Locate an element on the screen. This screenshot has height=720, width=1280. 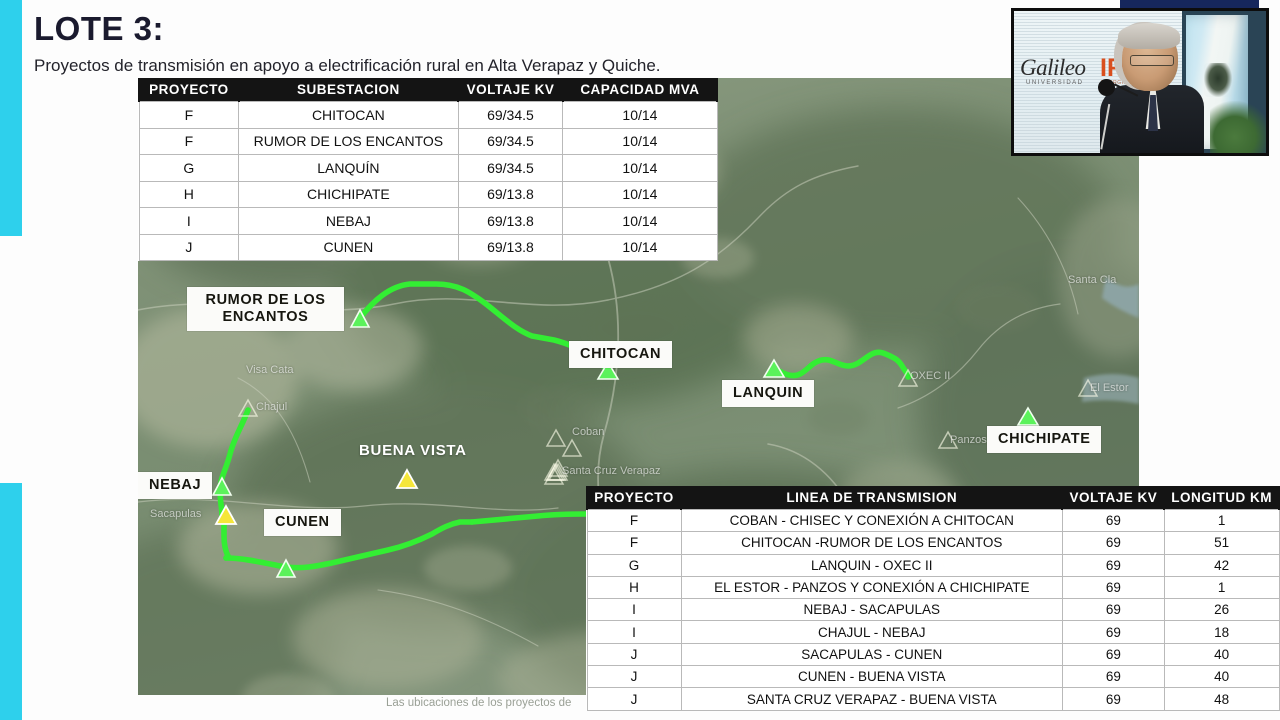
table-row: J CUNEN 69/13.8 10/14 is located at coordinates (428, 247).